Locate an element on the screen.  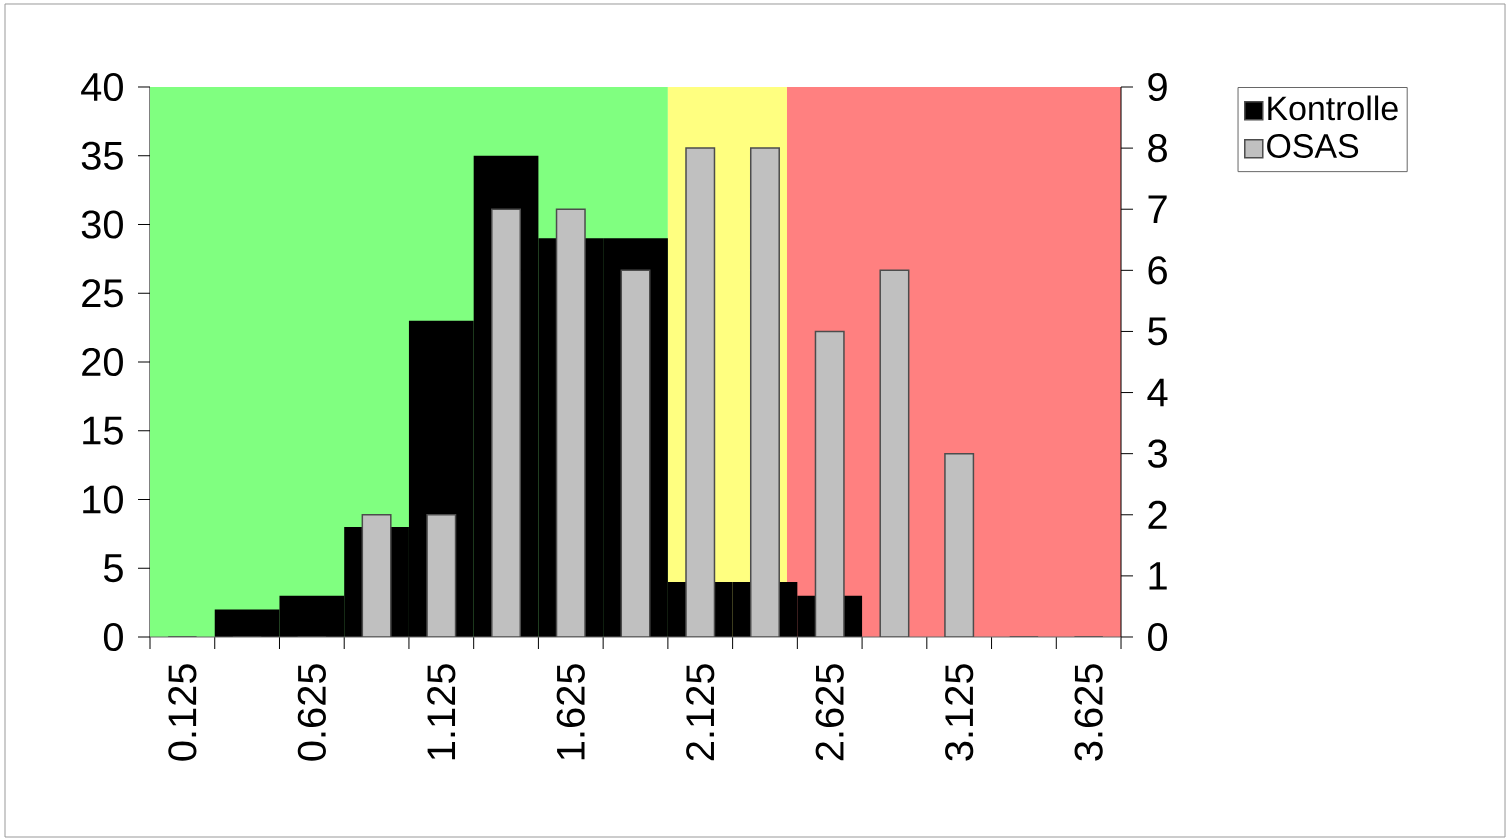
y2-tick-label: 7 is located at coordinates (1157, 209).